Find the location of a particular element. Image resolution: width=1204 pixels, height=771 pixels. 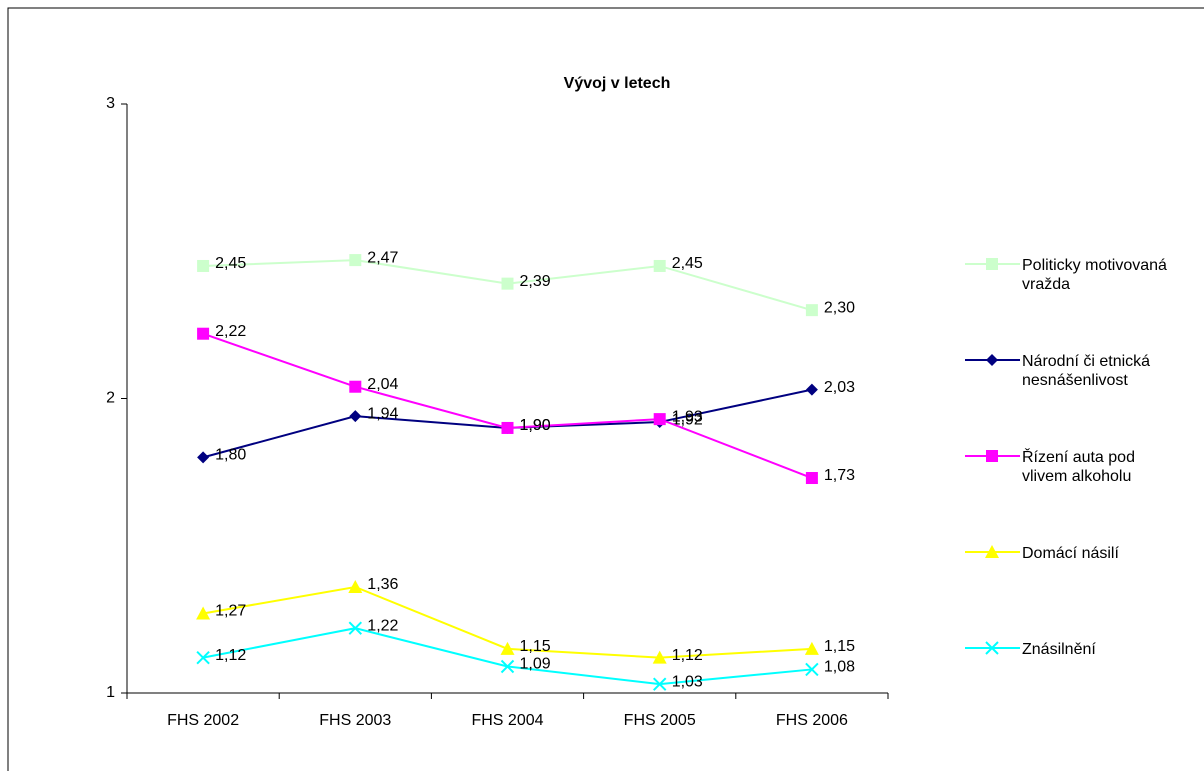

data-label: 1,27 is located at coordinates (230, 611).